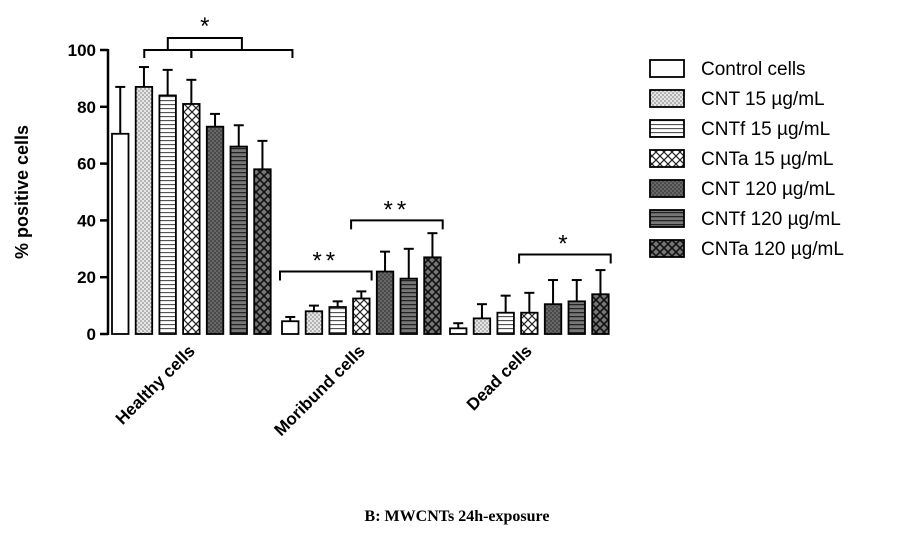  I want to click on legend-label: CNTa 120 µg/mL, so click(772, 249).